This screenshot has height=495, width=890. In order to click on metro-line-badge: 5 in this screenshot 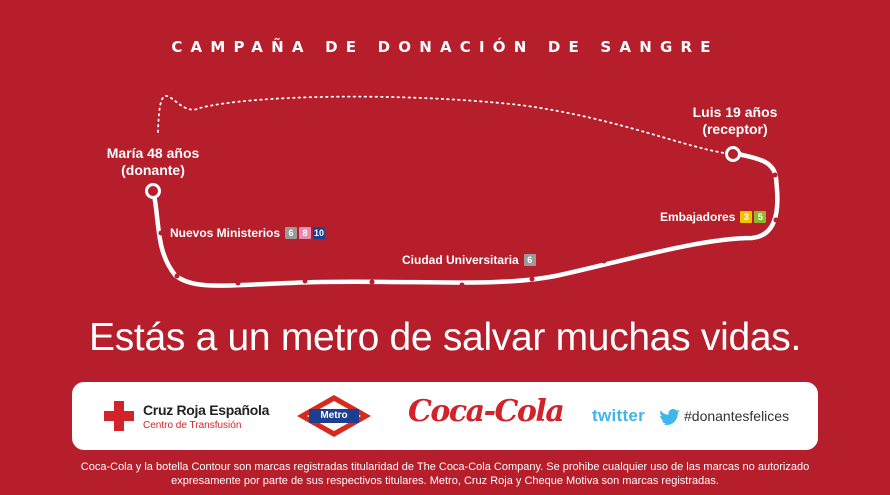, I will do `click(760, 217)`.